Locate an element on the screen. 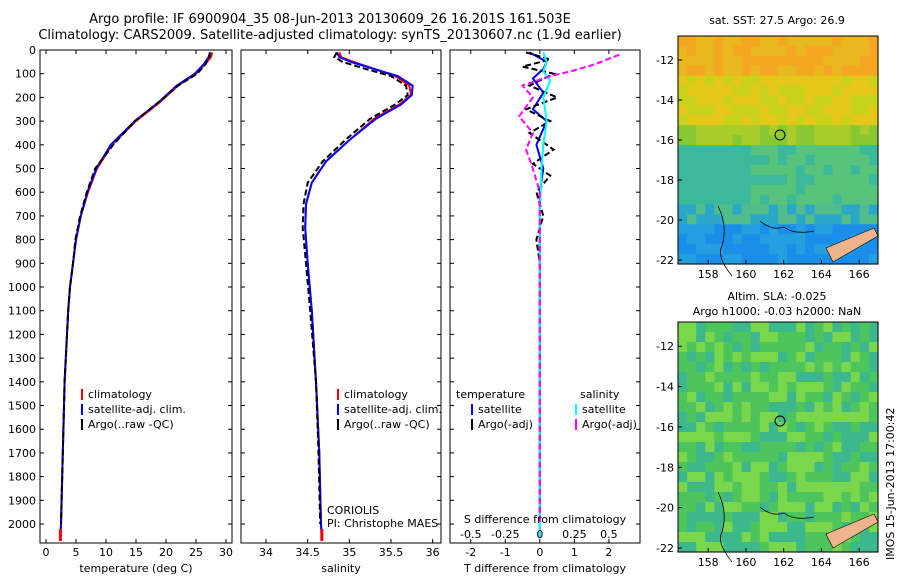 The height and width of the screenshot is (580, 900). x-axis-label: T difference from climatology is located at coordinates (544, 568).